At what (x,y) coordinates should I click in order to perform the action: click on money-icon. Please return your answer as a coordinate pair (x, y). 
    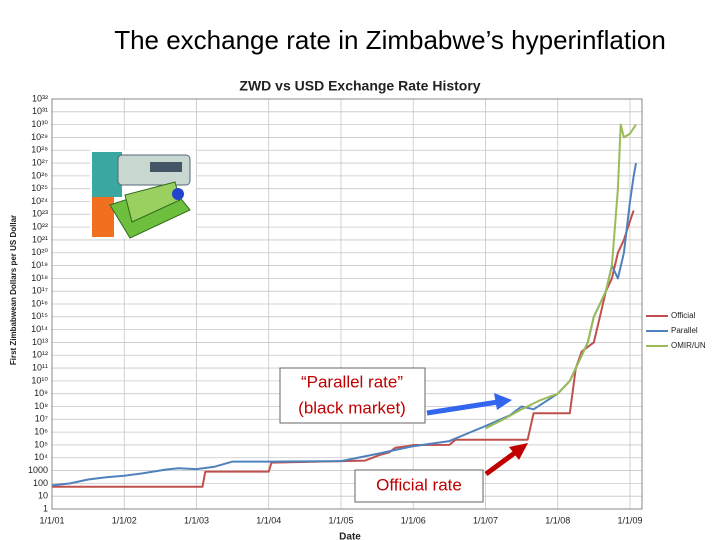
    Looking at the image, I should click on (143, 194).